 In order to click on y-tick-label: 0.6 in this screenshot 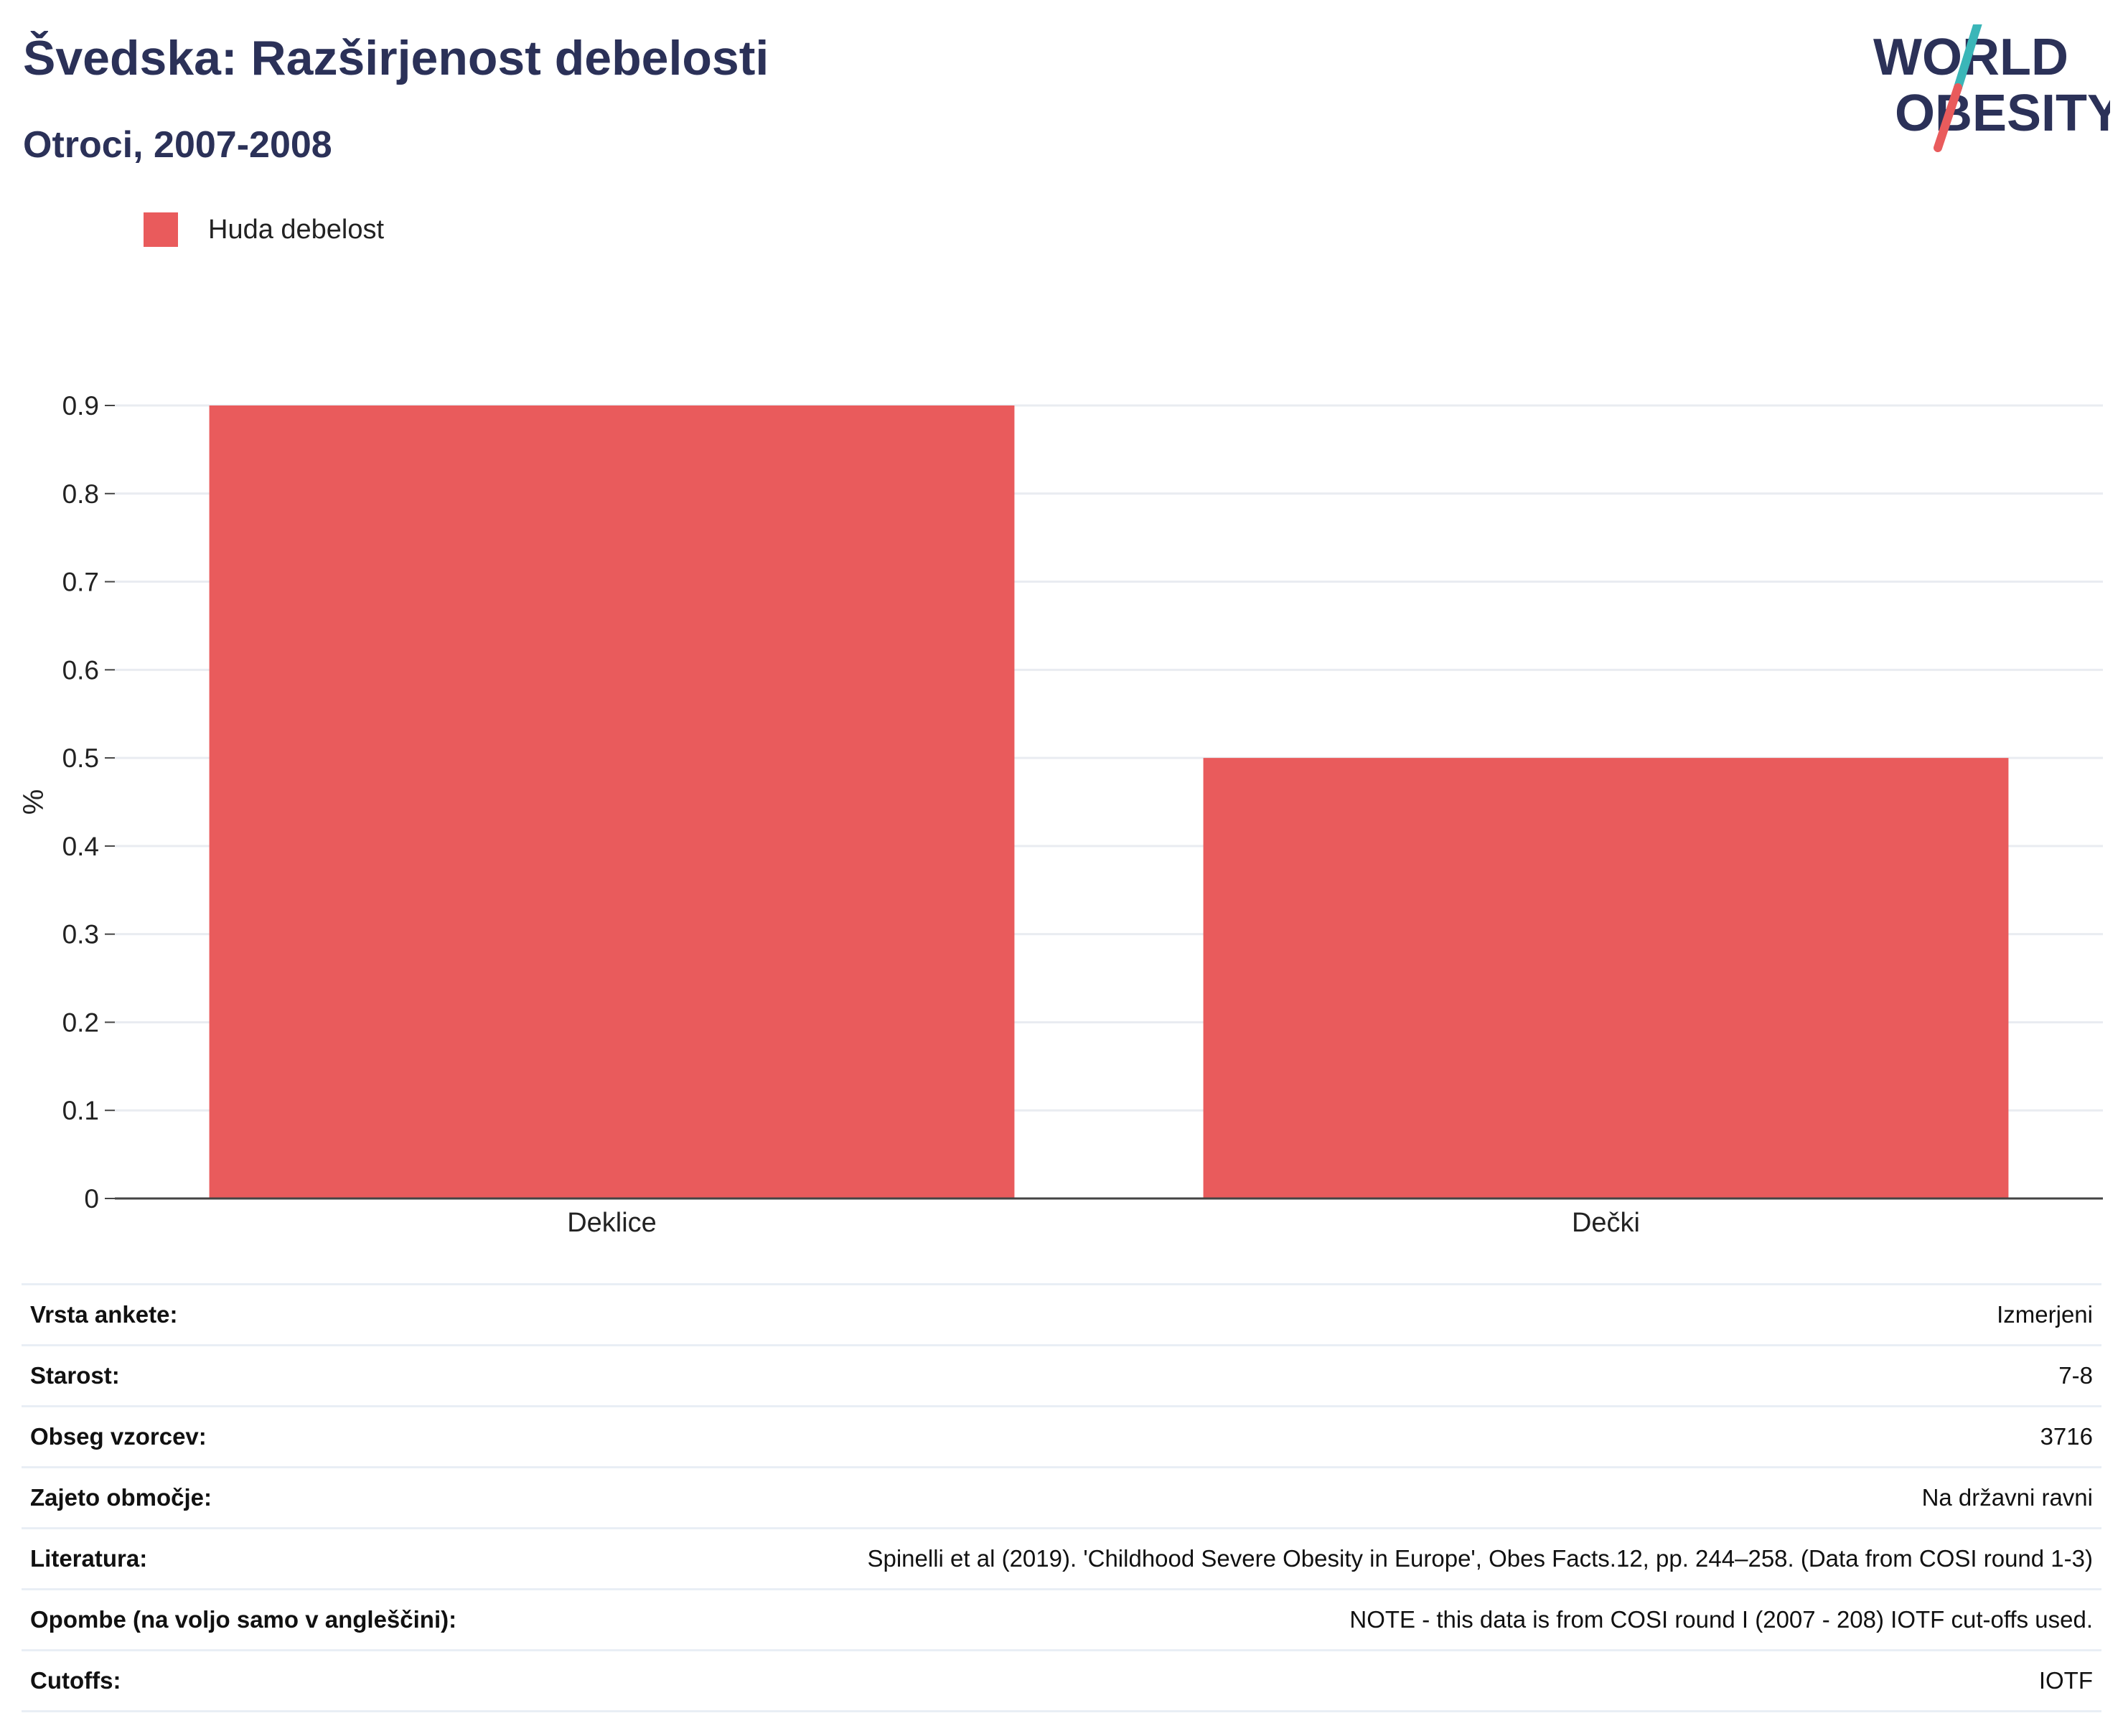, I will do `click(80, 670)`.